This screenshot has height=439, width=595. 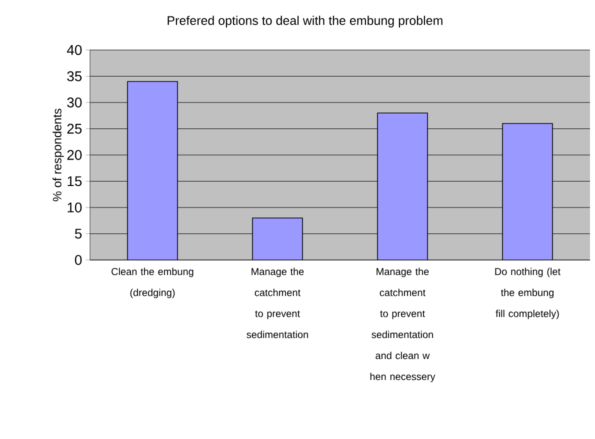 I want to click on y-tick-label: 30, so click(x=74, y=103).